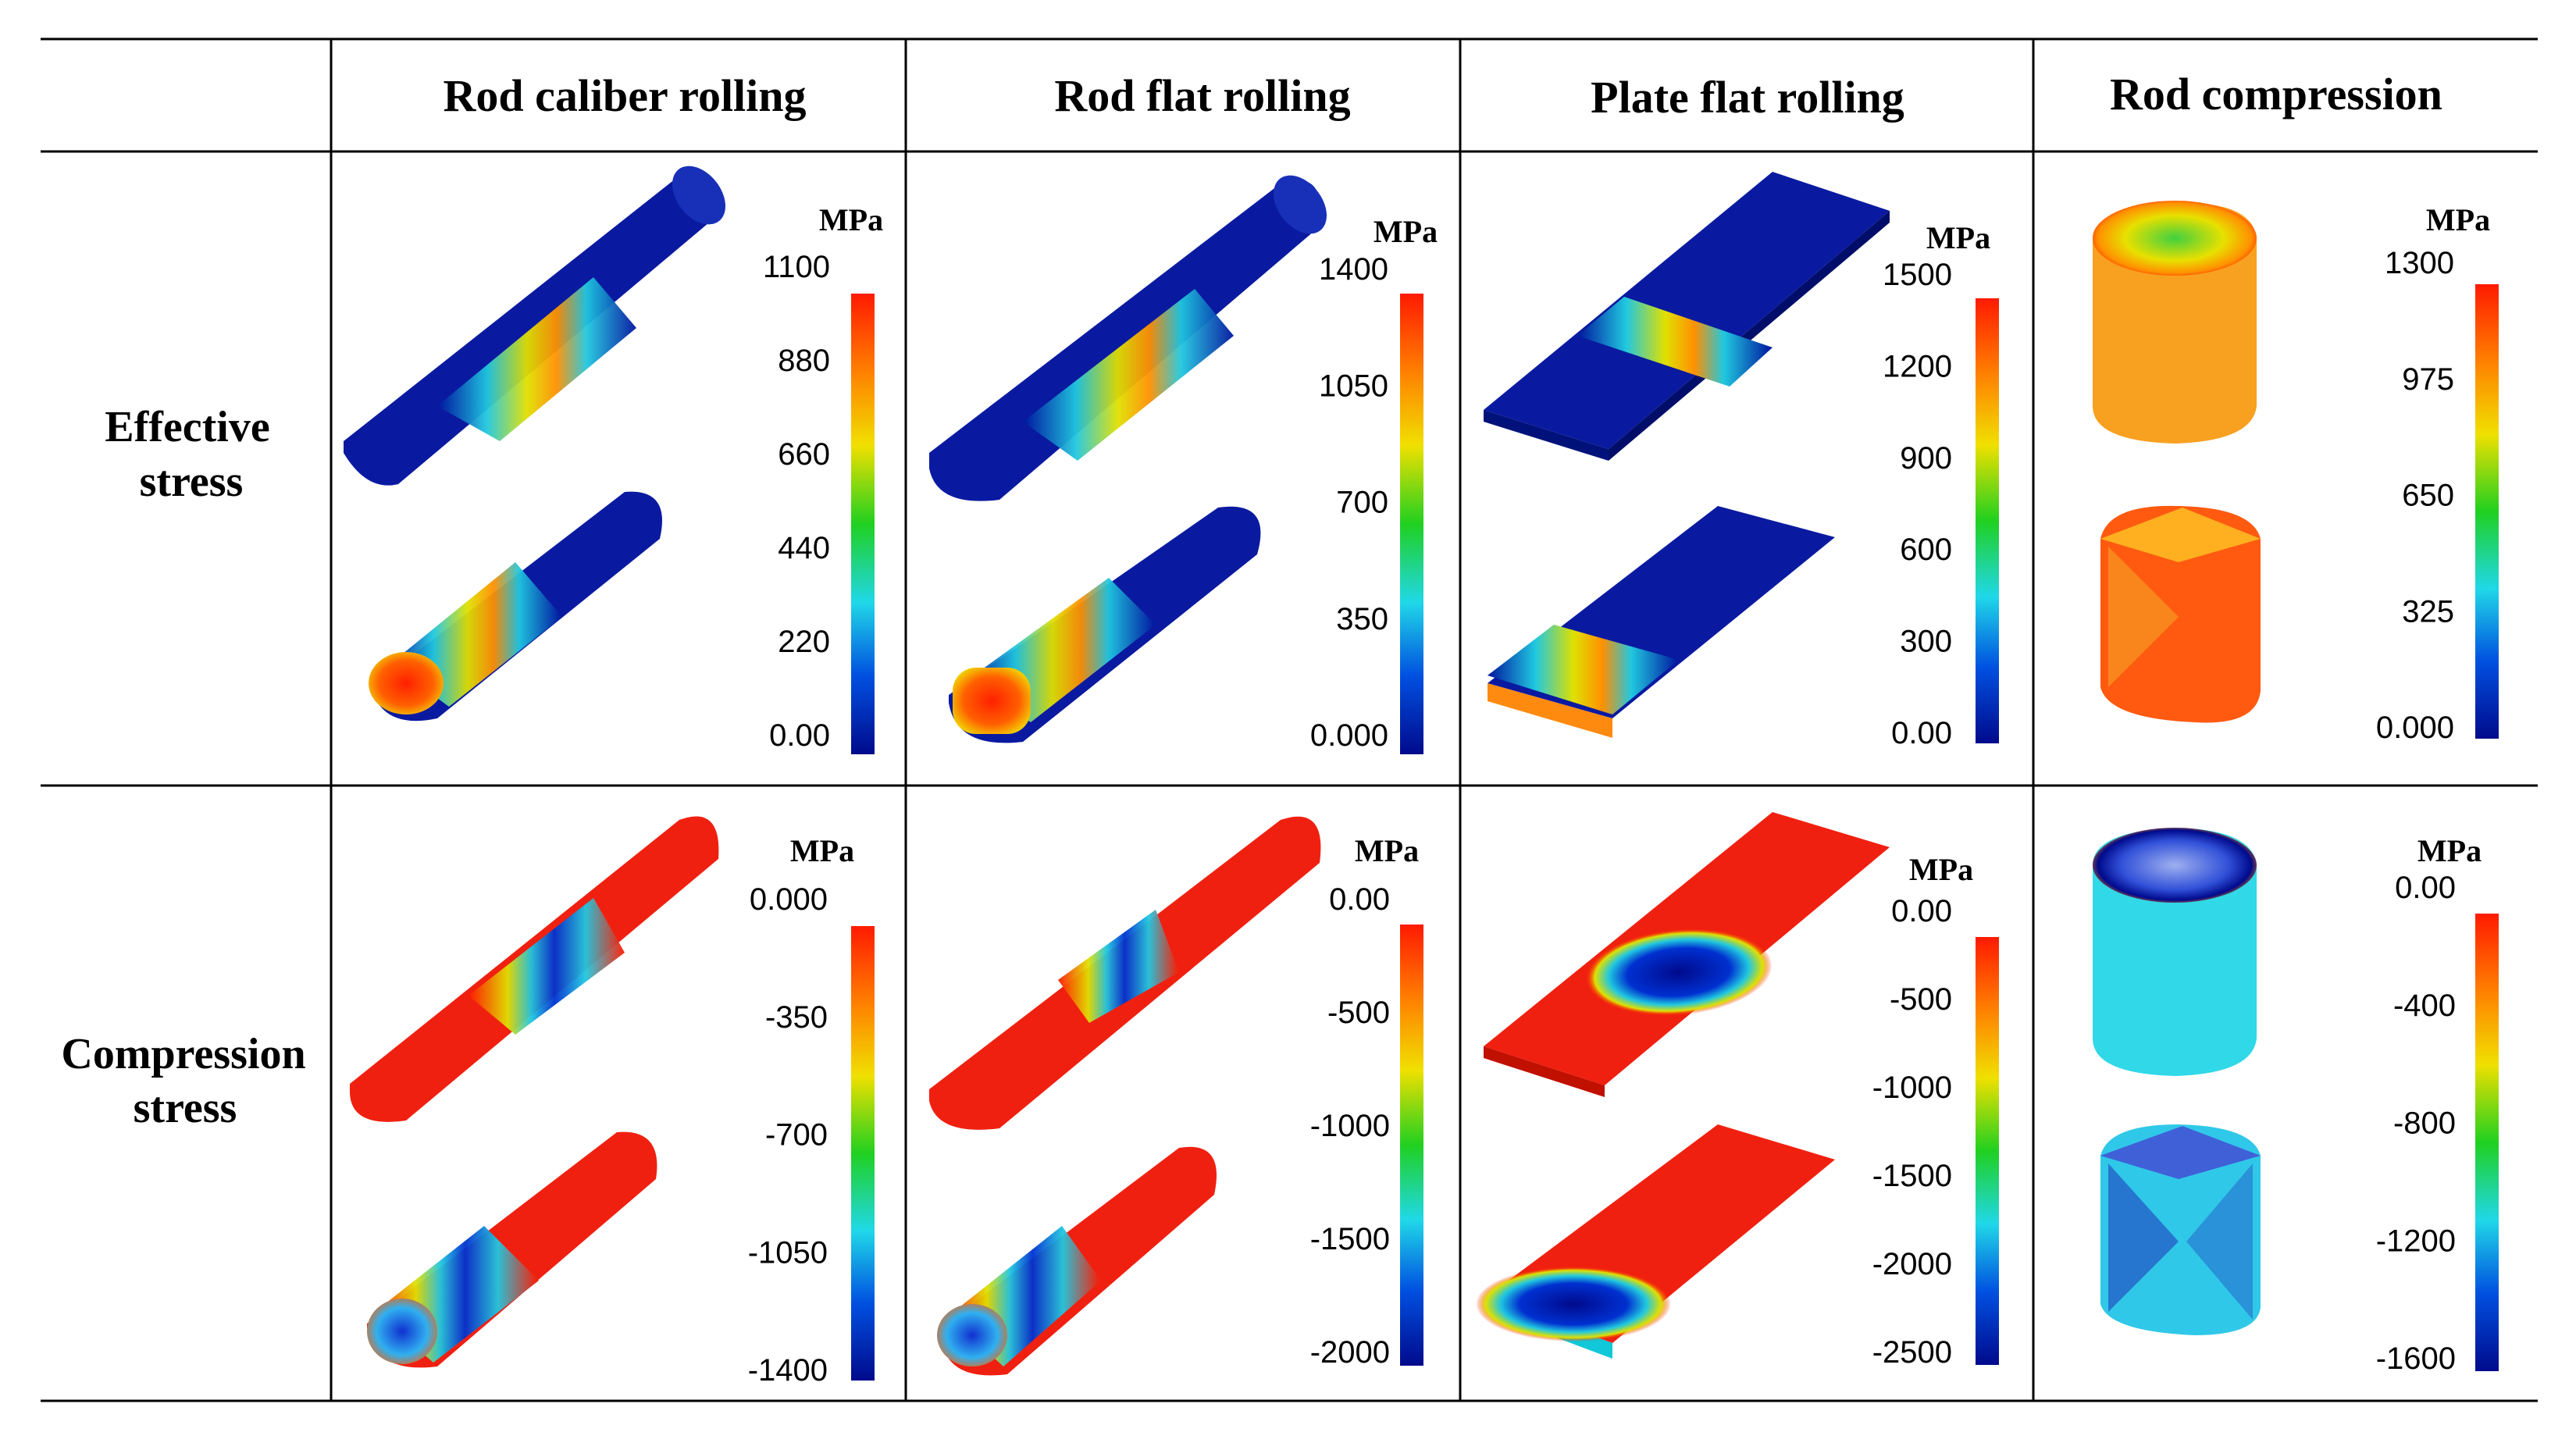 This screenshot has height=1443, width=2576. I want to click on tick-label-r2-c3-2: -1000, so click(1912, 1088).